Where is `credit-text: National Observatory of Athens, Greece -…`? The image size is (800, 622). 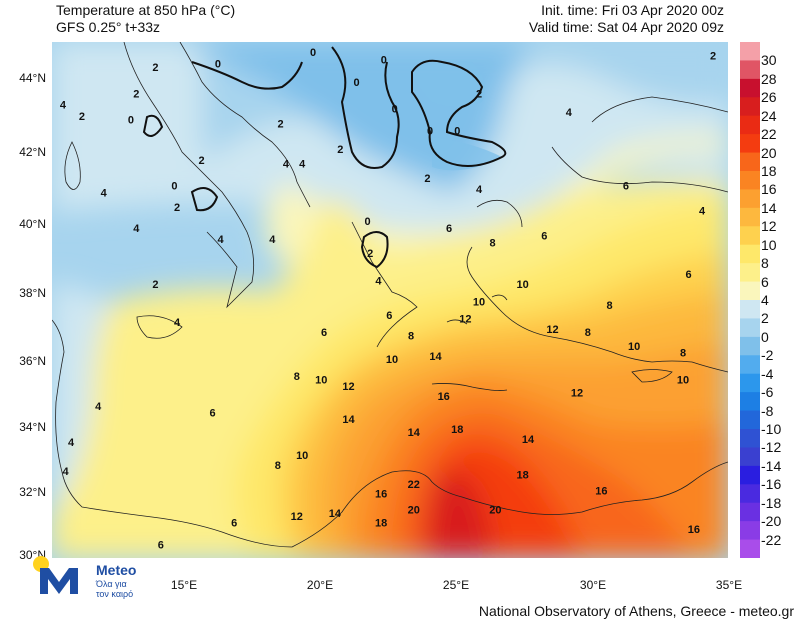
credit-text: National Observatory of Athens, Greece -… is located at coordinates (636, 611).